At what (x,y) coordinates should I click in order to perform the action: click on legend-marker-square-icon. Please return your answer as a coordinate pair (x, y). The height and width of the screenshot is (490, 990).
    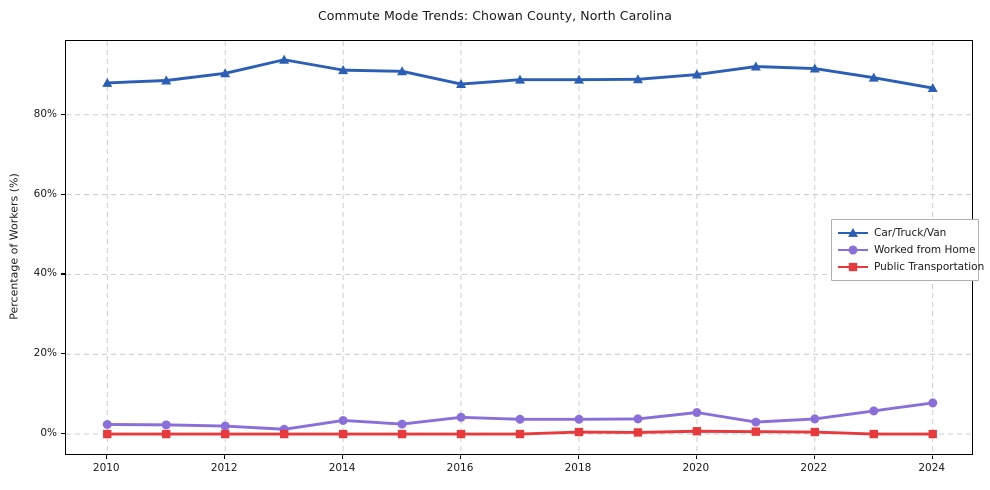
    Looking at the image, I should click on (853, 267).